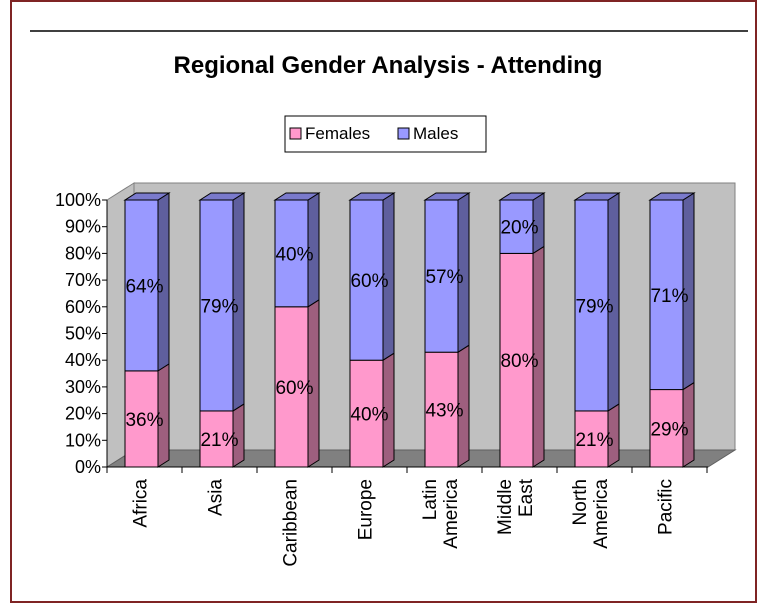 This screenshot has width=766, height=603. I want to click on y-tick-label: 20%, so click(83, 414).